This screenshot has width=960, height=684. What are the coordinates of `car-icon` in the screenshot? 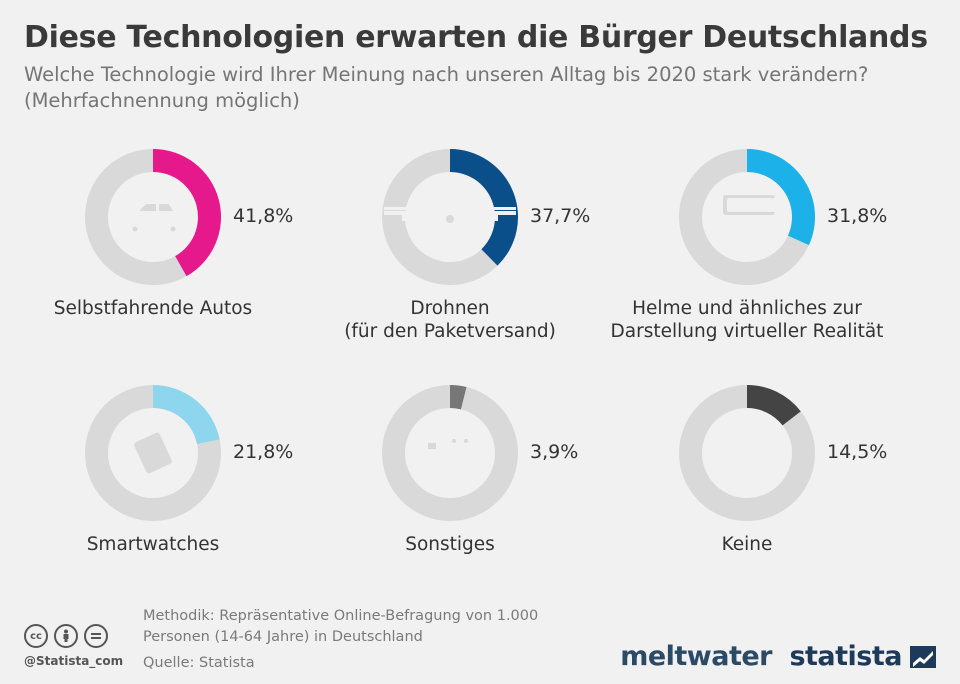 It's located at (153, 217).